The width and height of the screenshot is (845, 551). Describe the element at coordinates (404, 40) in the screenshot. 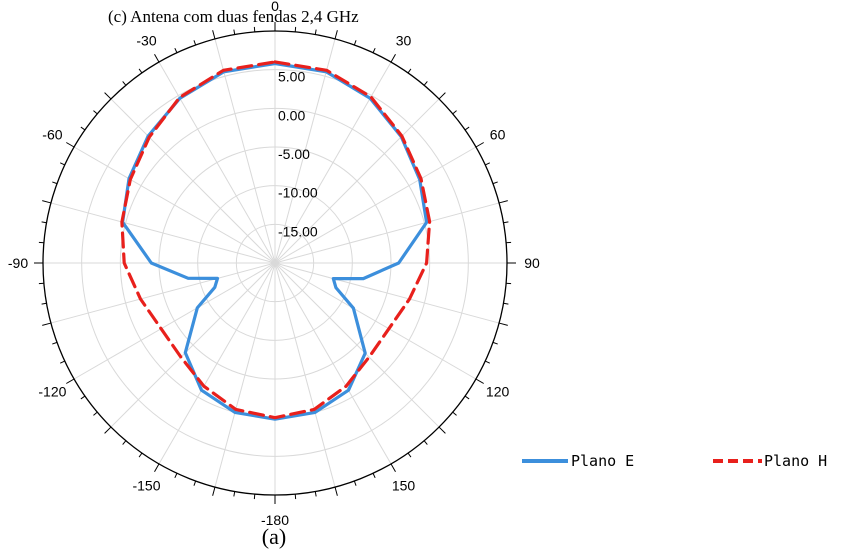

I see `angle-label: 30` at that location.